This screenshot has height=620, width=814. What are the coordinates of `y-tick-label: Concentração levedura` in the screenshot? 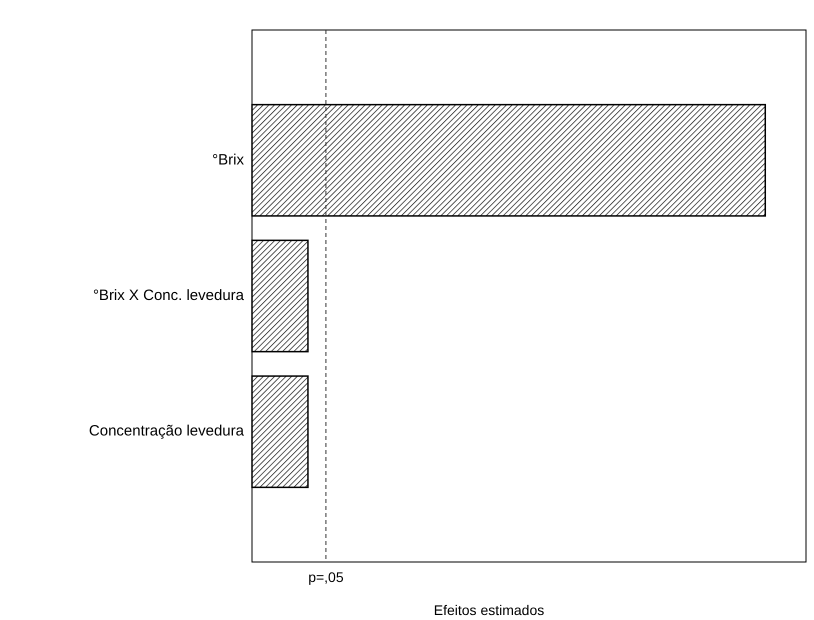 It's located at (166, 431).